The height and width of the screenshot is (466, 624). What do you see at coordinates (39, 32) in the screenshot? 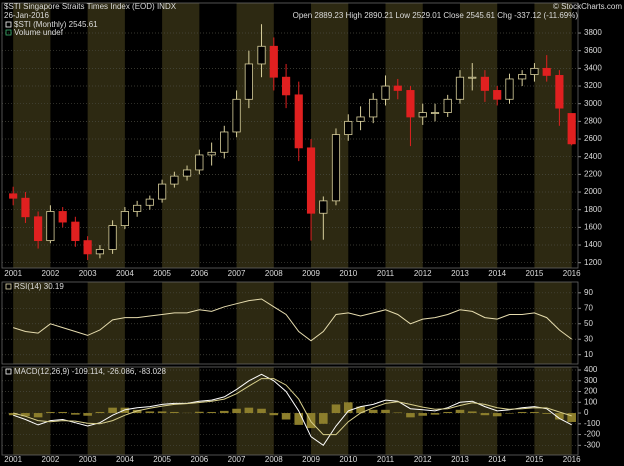
I see `legend-label: Volume undef` at bounding box center [39, 32].